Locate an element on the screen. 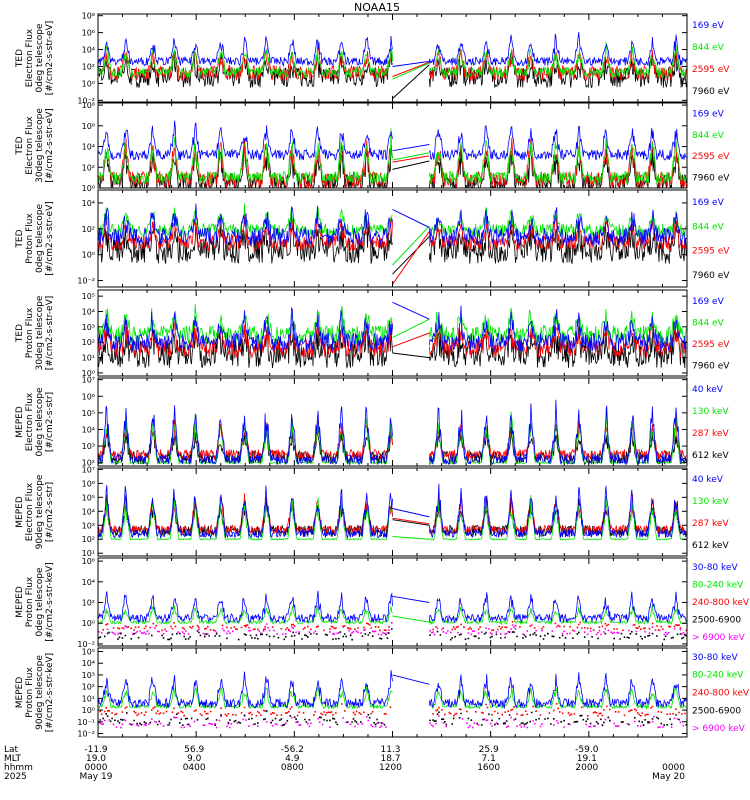 The width and height of the screenshot is (750, 800). series-7960-ev-seg1 is located at coordinates (557, 345).